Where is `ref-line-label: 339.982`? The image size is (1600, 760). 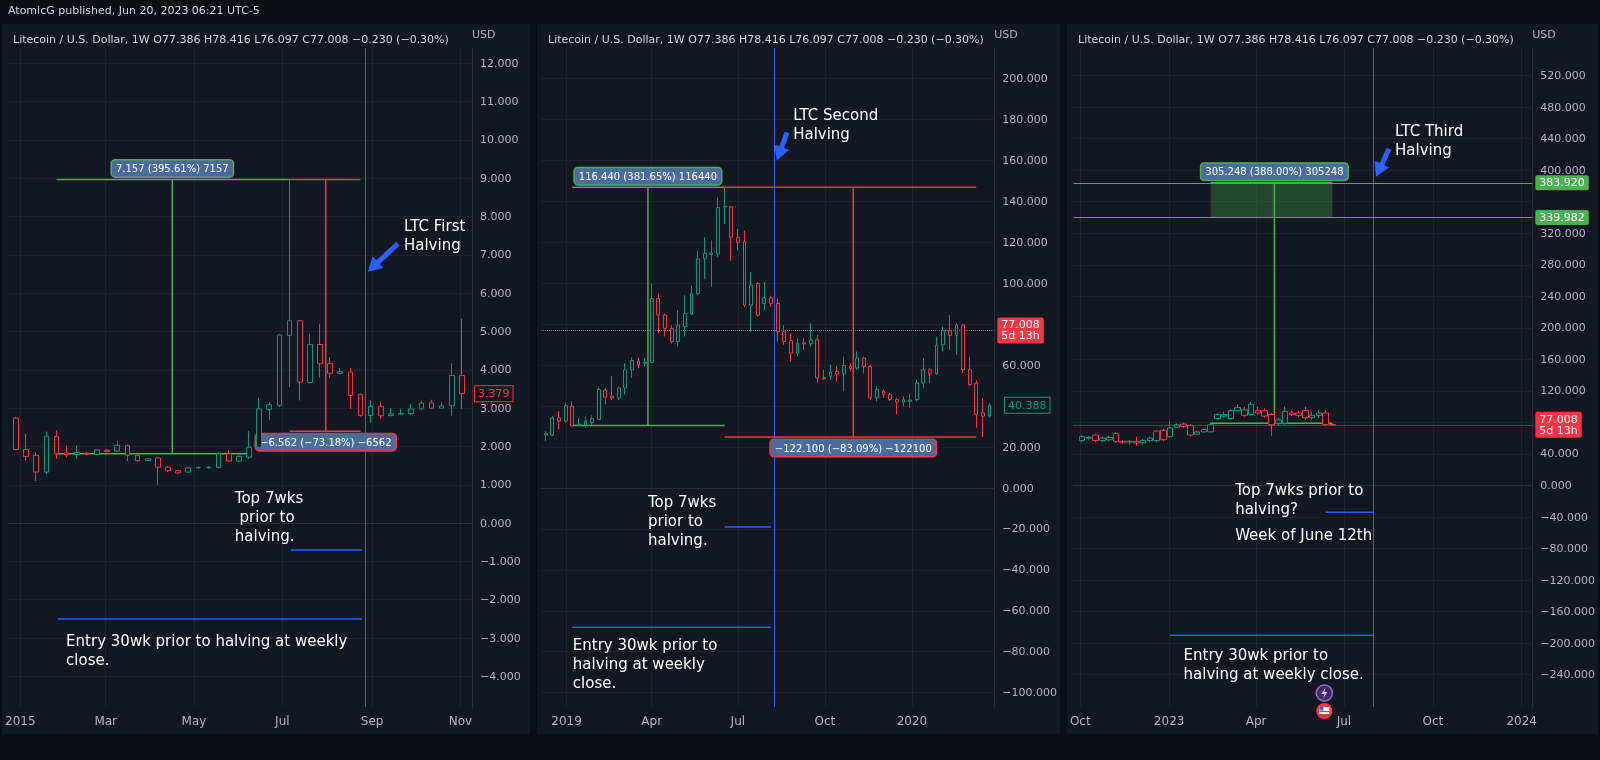
ref-line-label: 339.982 is located at coordinates (1562, 217).